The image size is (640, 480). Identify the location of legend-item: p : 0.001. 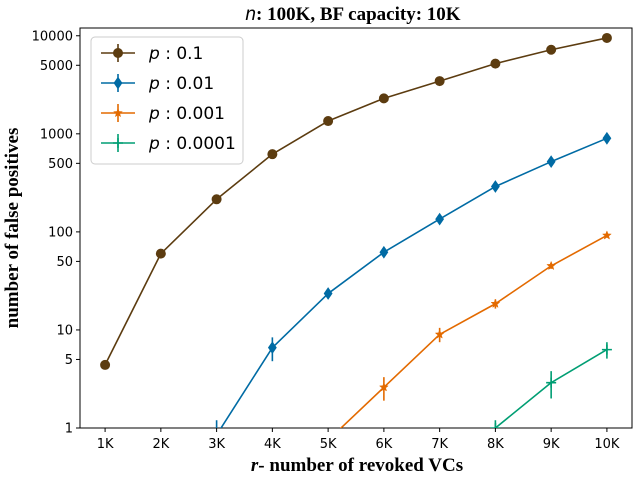
(163, 114).